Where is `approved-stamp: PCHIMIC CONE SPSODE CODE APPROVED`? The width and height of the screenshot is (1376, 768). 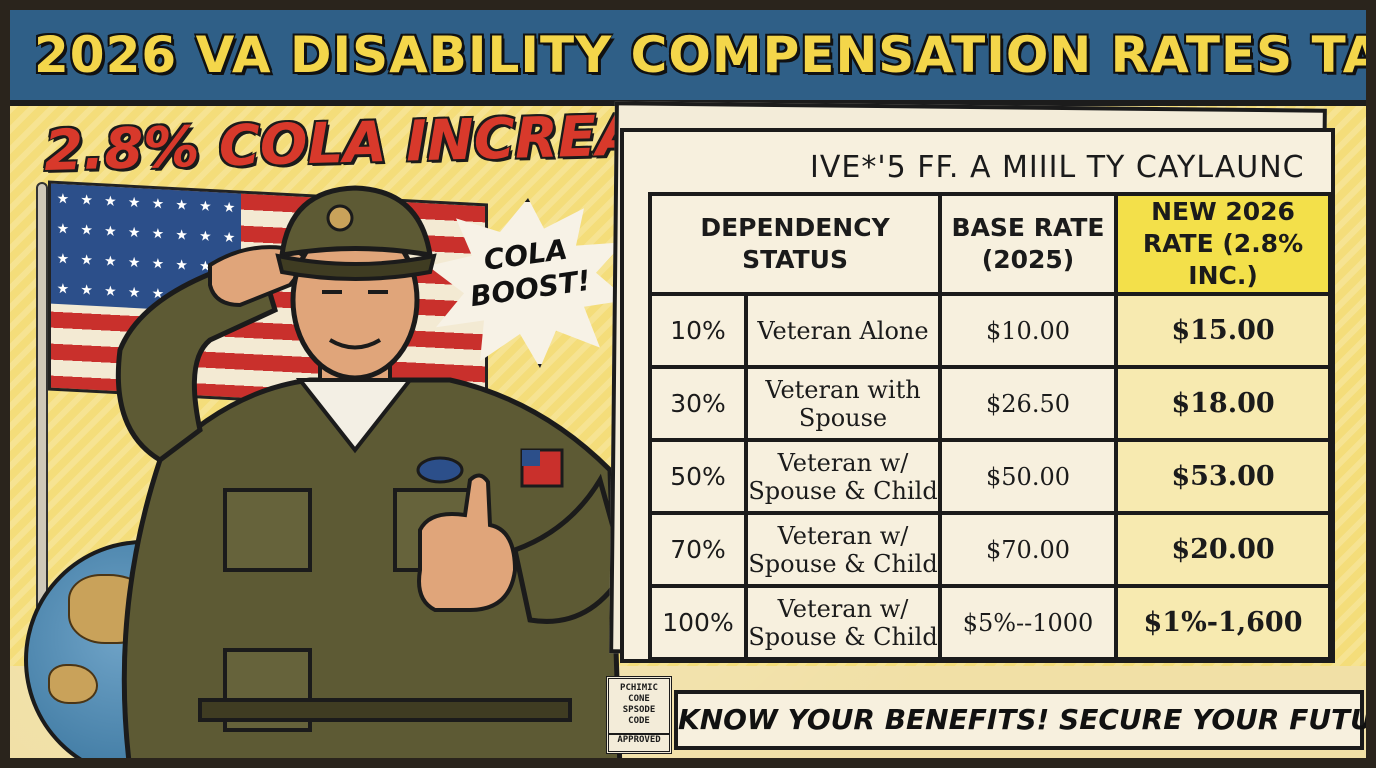 approved-stamp: PCHIMIC CONE SPSODE CODE APPROVED is located at coordinates (639, 715).